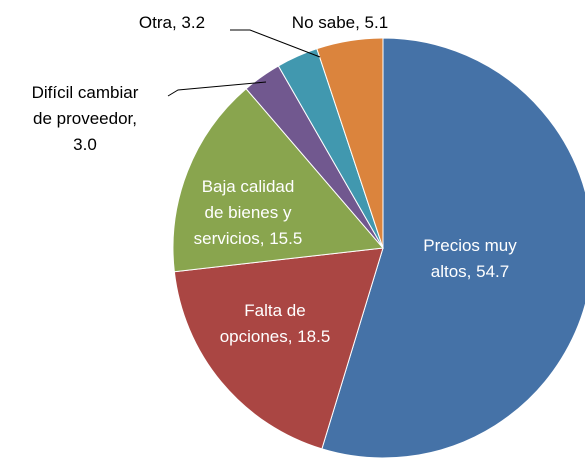 The image size is (585, 458). I want to click on data-label: Difícil cambiar de proveedor, 3.0, so click(85, 118).